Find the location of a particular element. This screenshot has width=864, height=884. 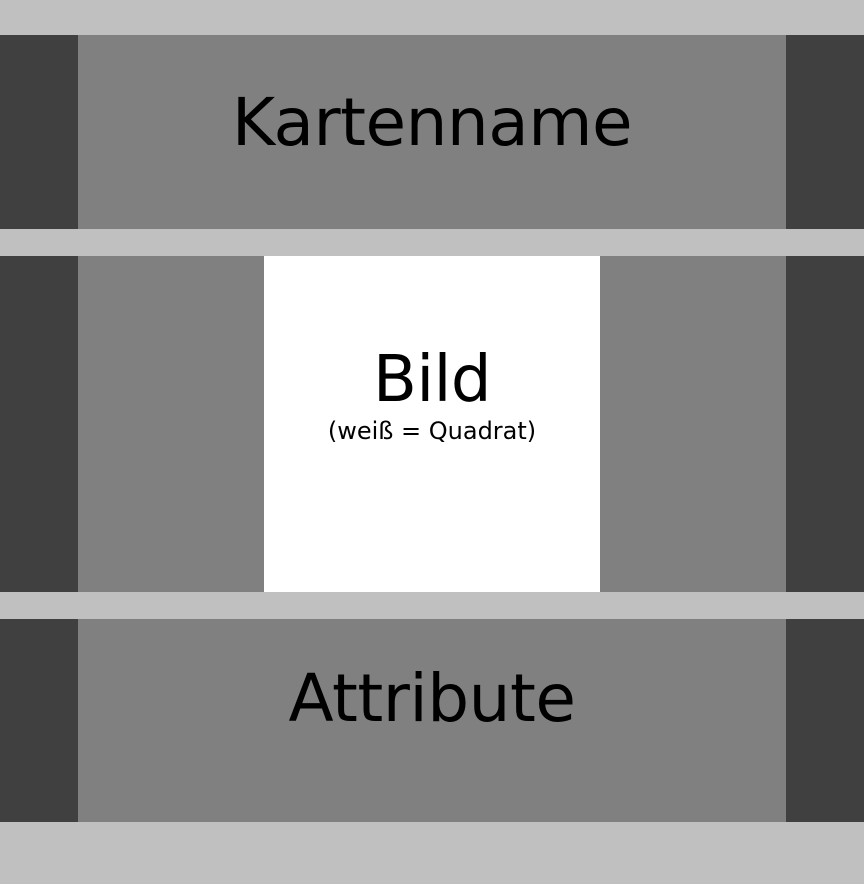

attributes-label: Attribute is located at coordinates (432, 698).